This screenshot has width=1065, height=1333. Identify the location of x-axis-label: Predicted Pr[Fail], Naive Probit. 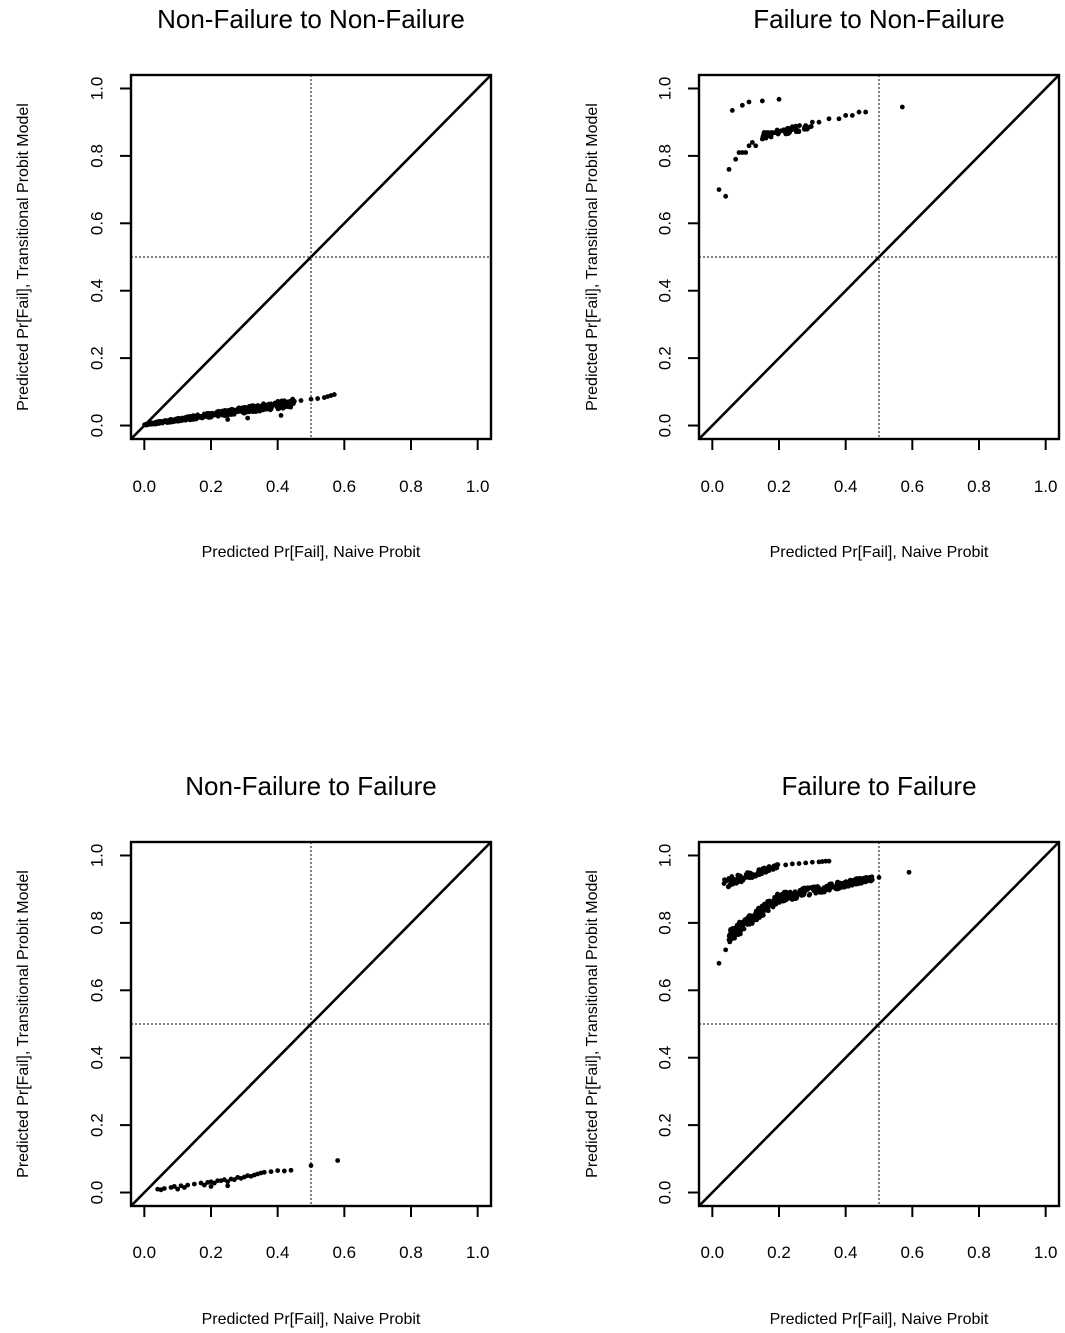
(879, 552).